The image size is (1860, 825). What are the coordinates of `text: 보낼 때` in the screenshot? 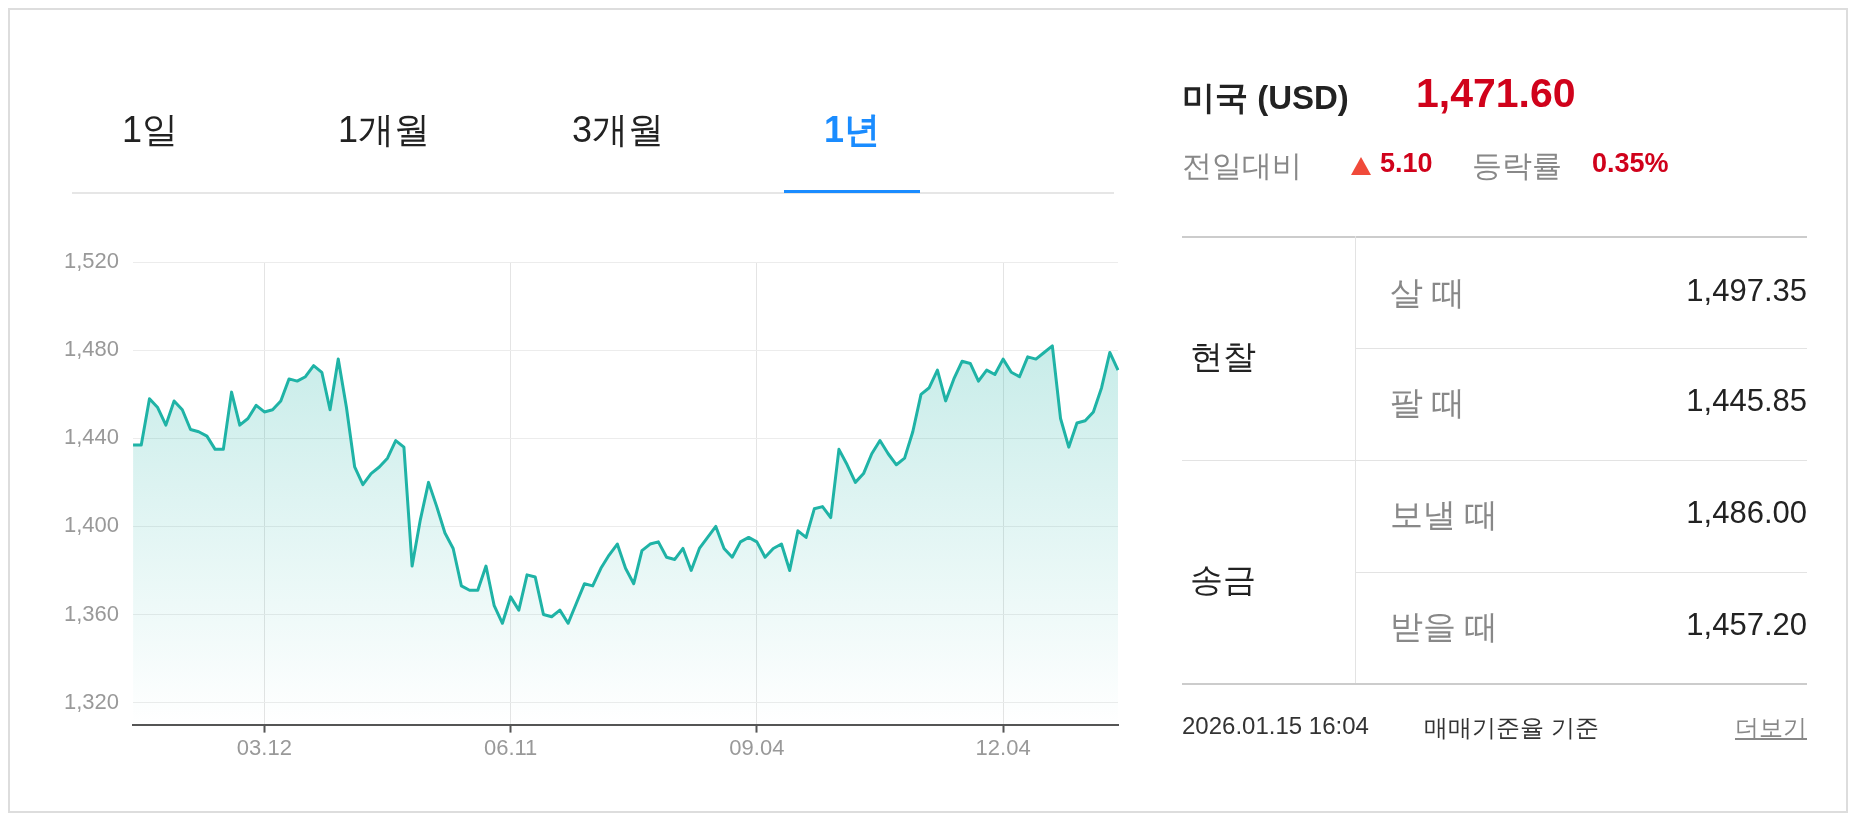 It's located at (1444, 515).